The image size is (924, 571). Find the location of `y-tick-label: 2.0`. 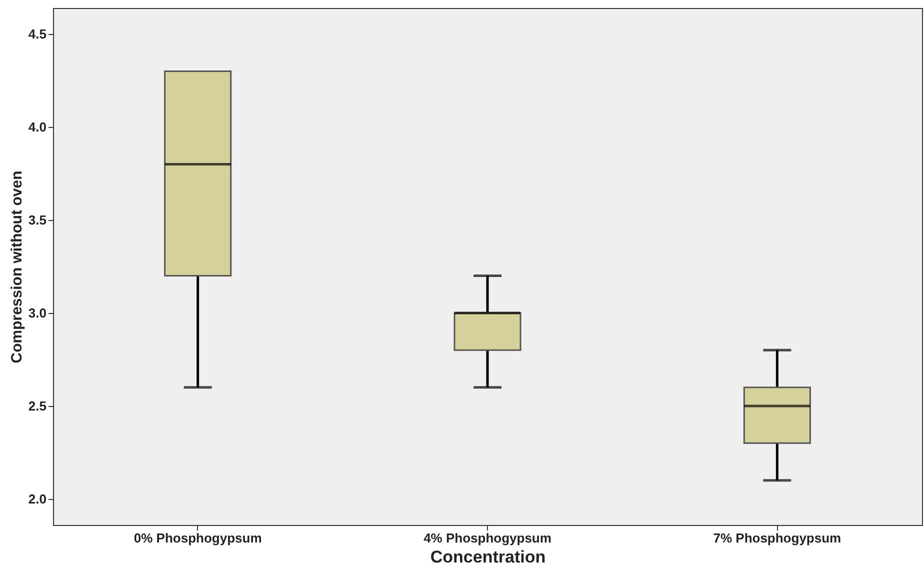

y-tick-label: 2.0 is located at coordinates (37, 498).